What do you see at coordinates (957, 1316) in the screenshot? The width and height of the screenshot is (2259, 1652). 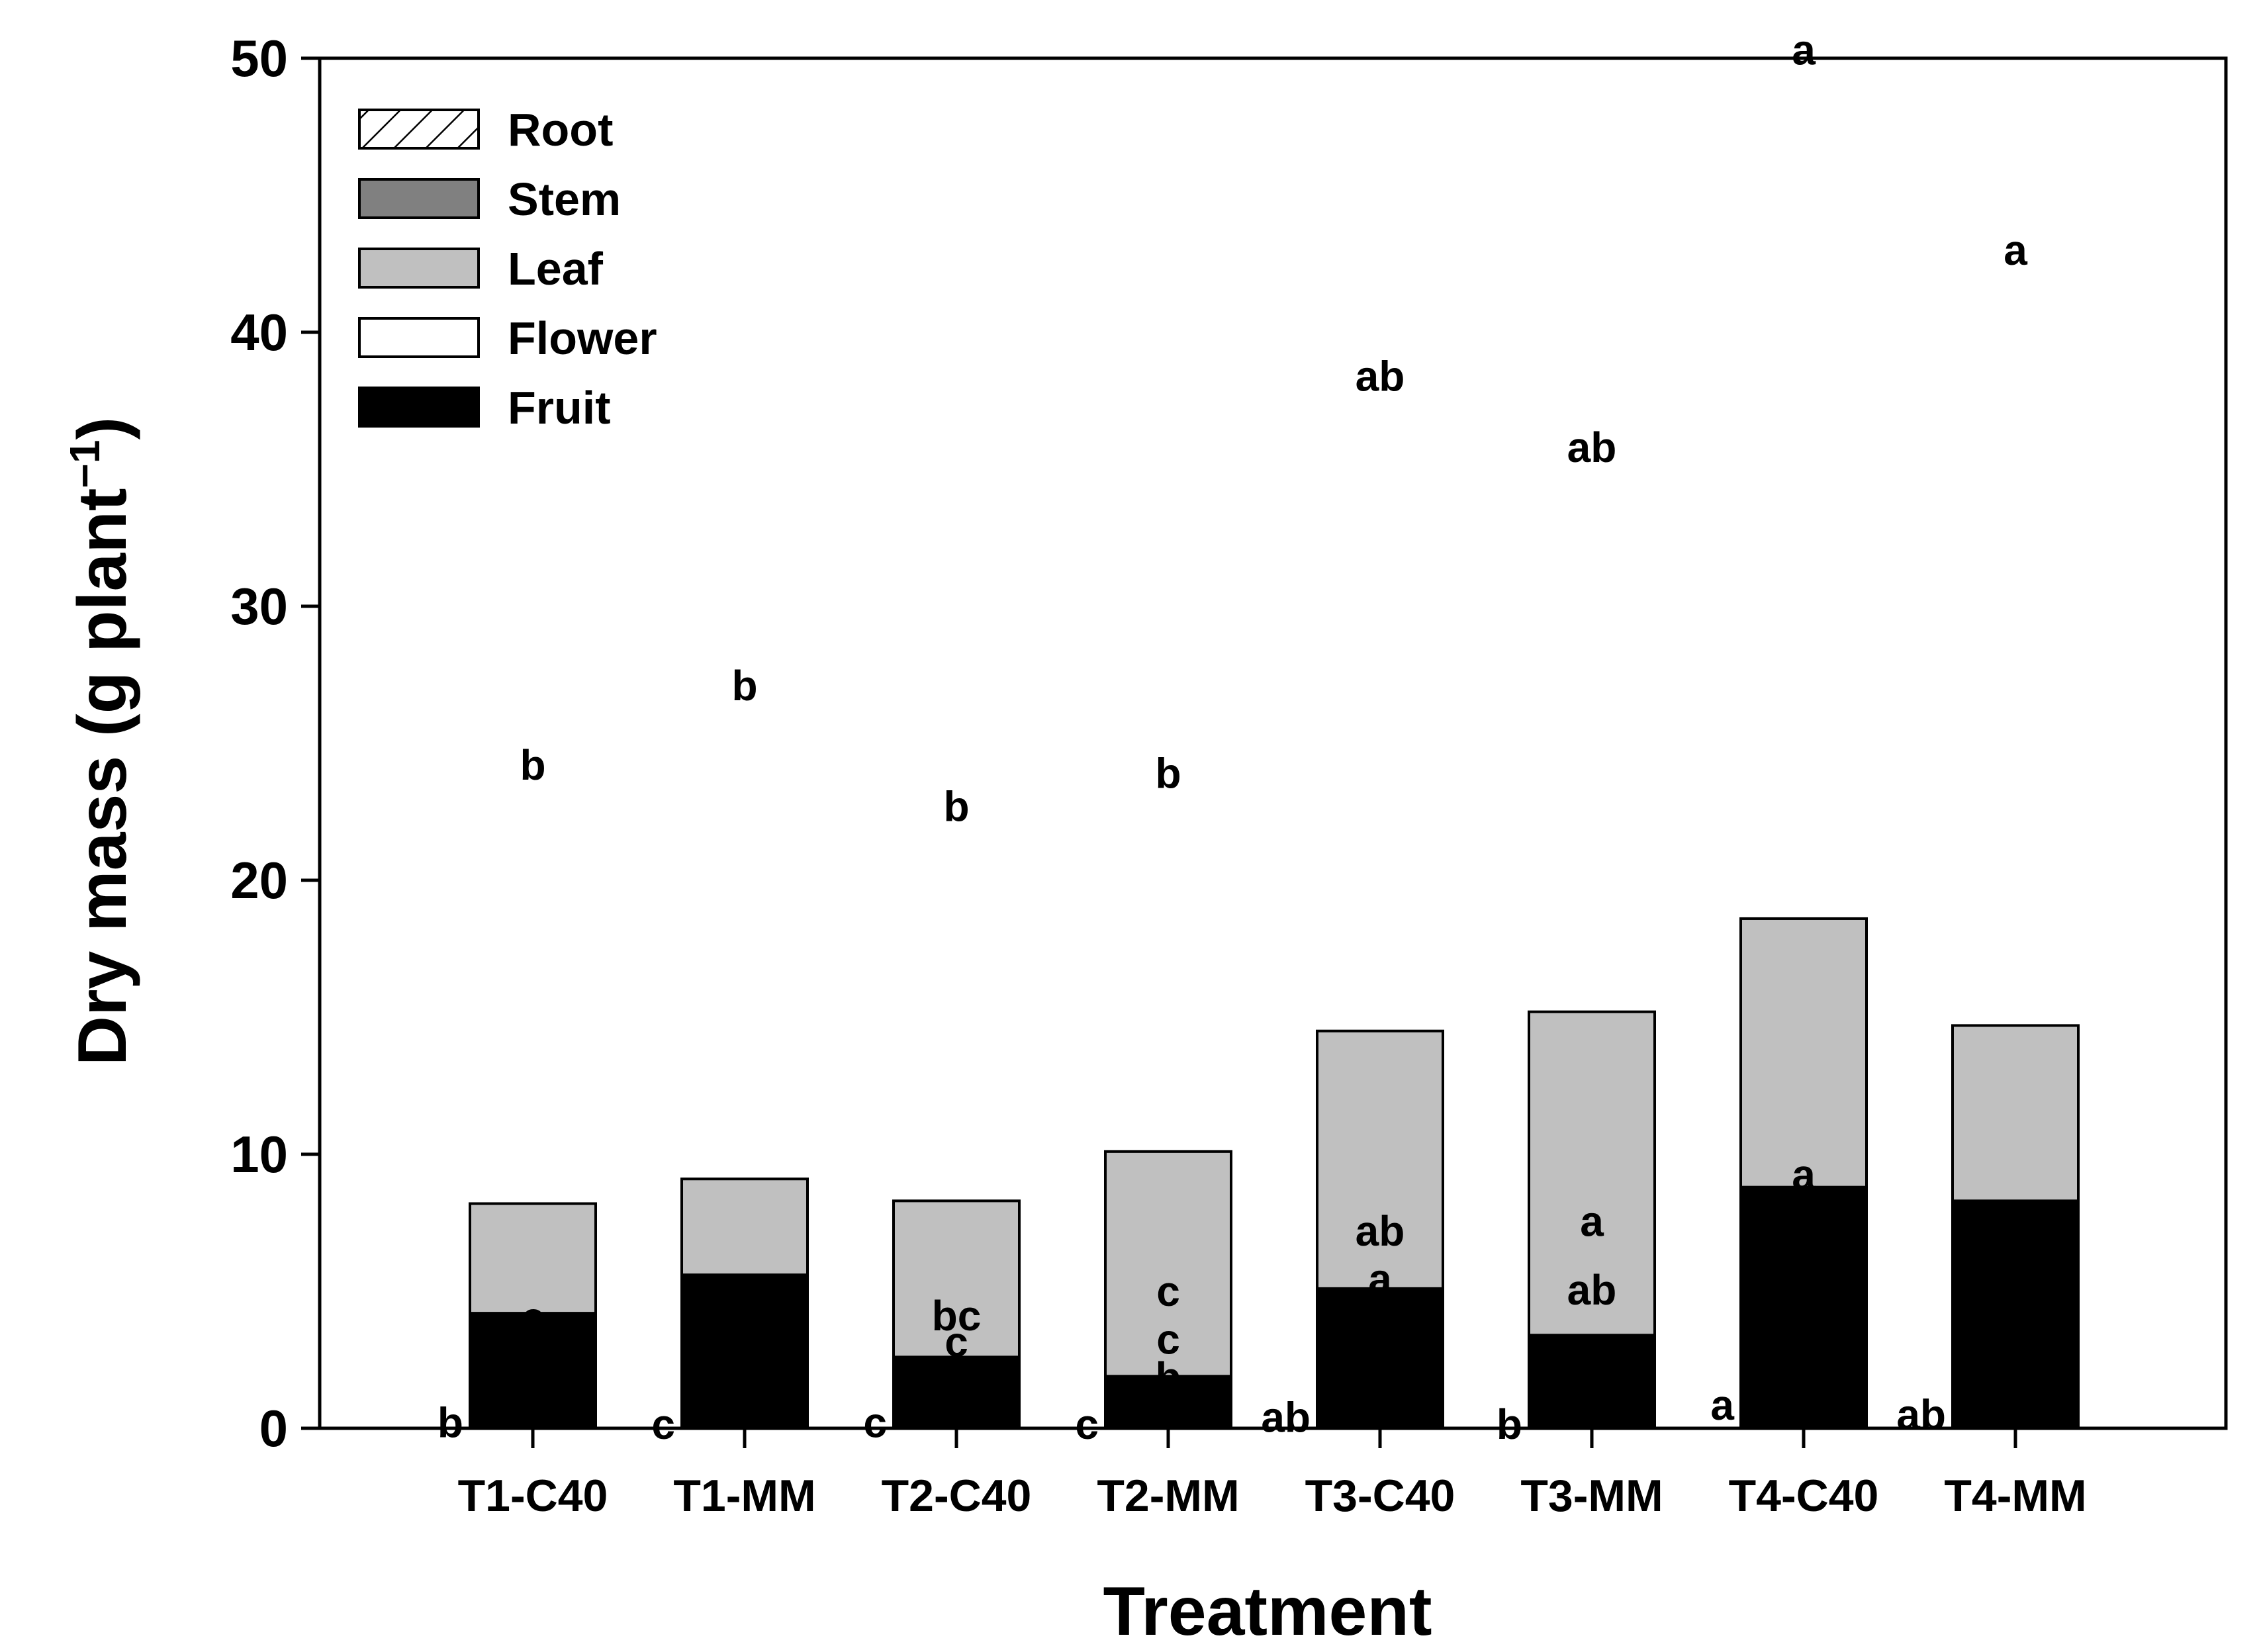 I see `significance-letter-leaf: bc` at bounding box center [957, 1316].